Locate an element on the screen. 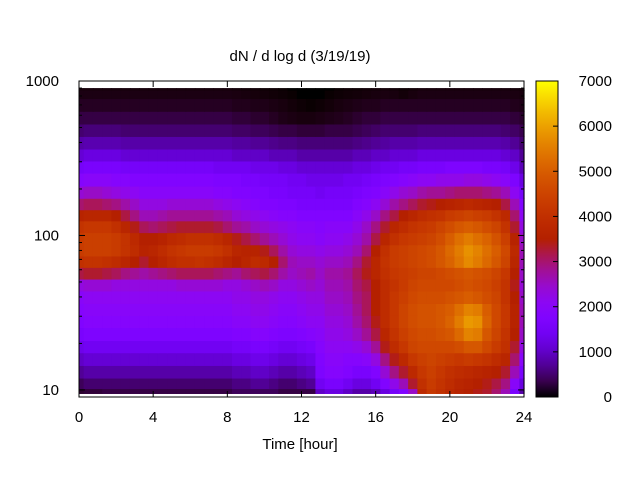  colorbar is located at coordinates (547, 239).